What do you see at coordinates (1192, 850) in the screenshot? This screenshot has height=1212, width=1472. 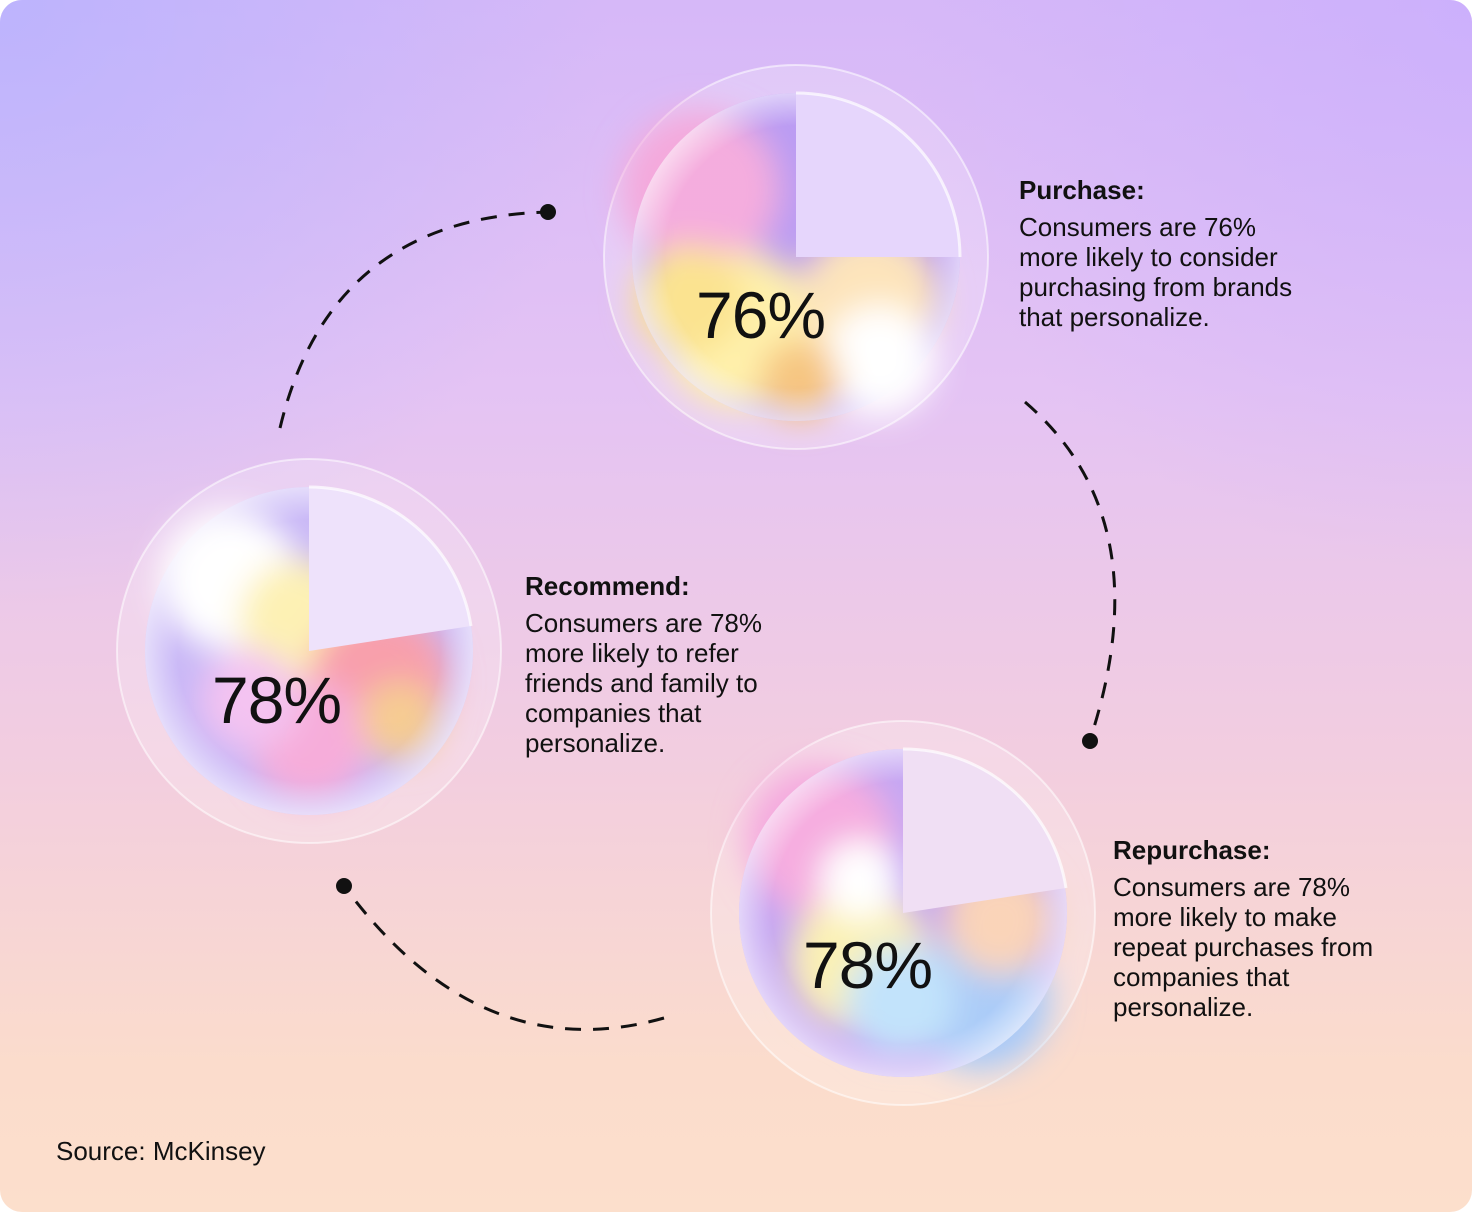 I see `repurchase-title: Repurchase:` at bounding box center [1192, 850].